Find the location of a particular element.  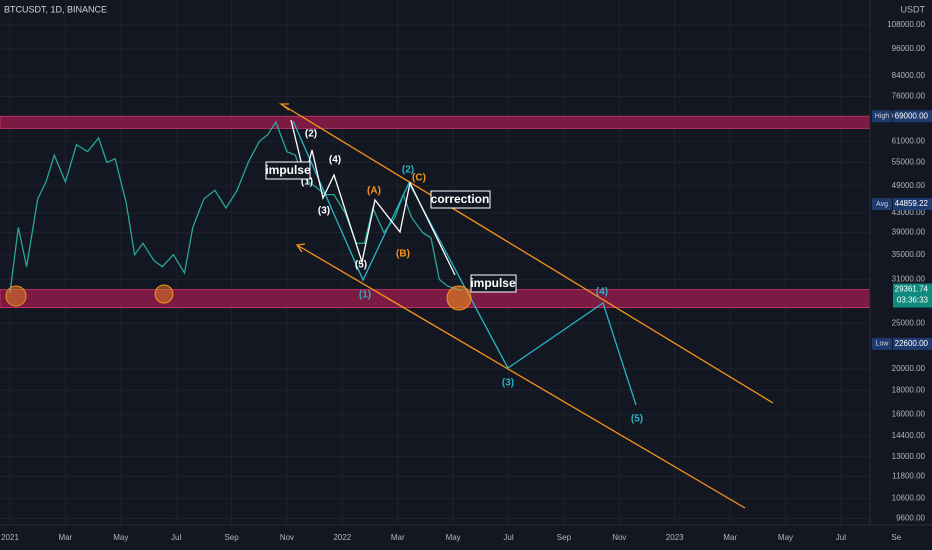

y-tick-label: 31000.00 is located at coordinates (909, 279).